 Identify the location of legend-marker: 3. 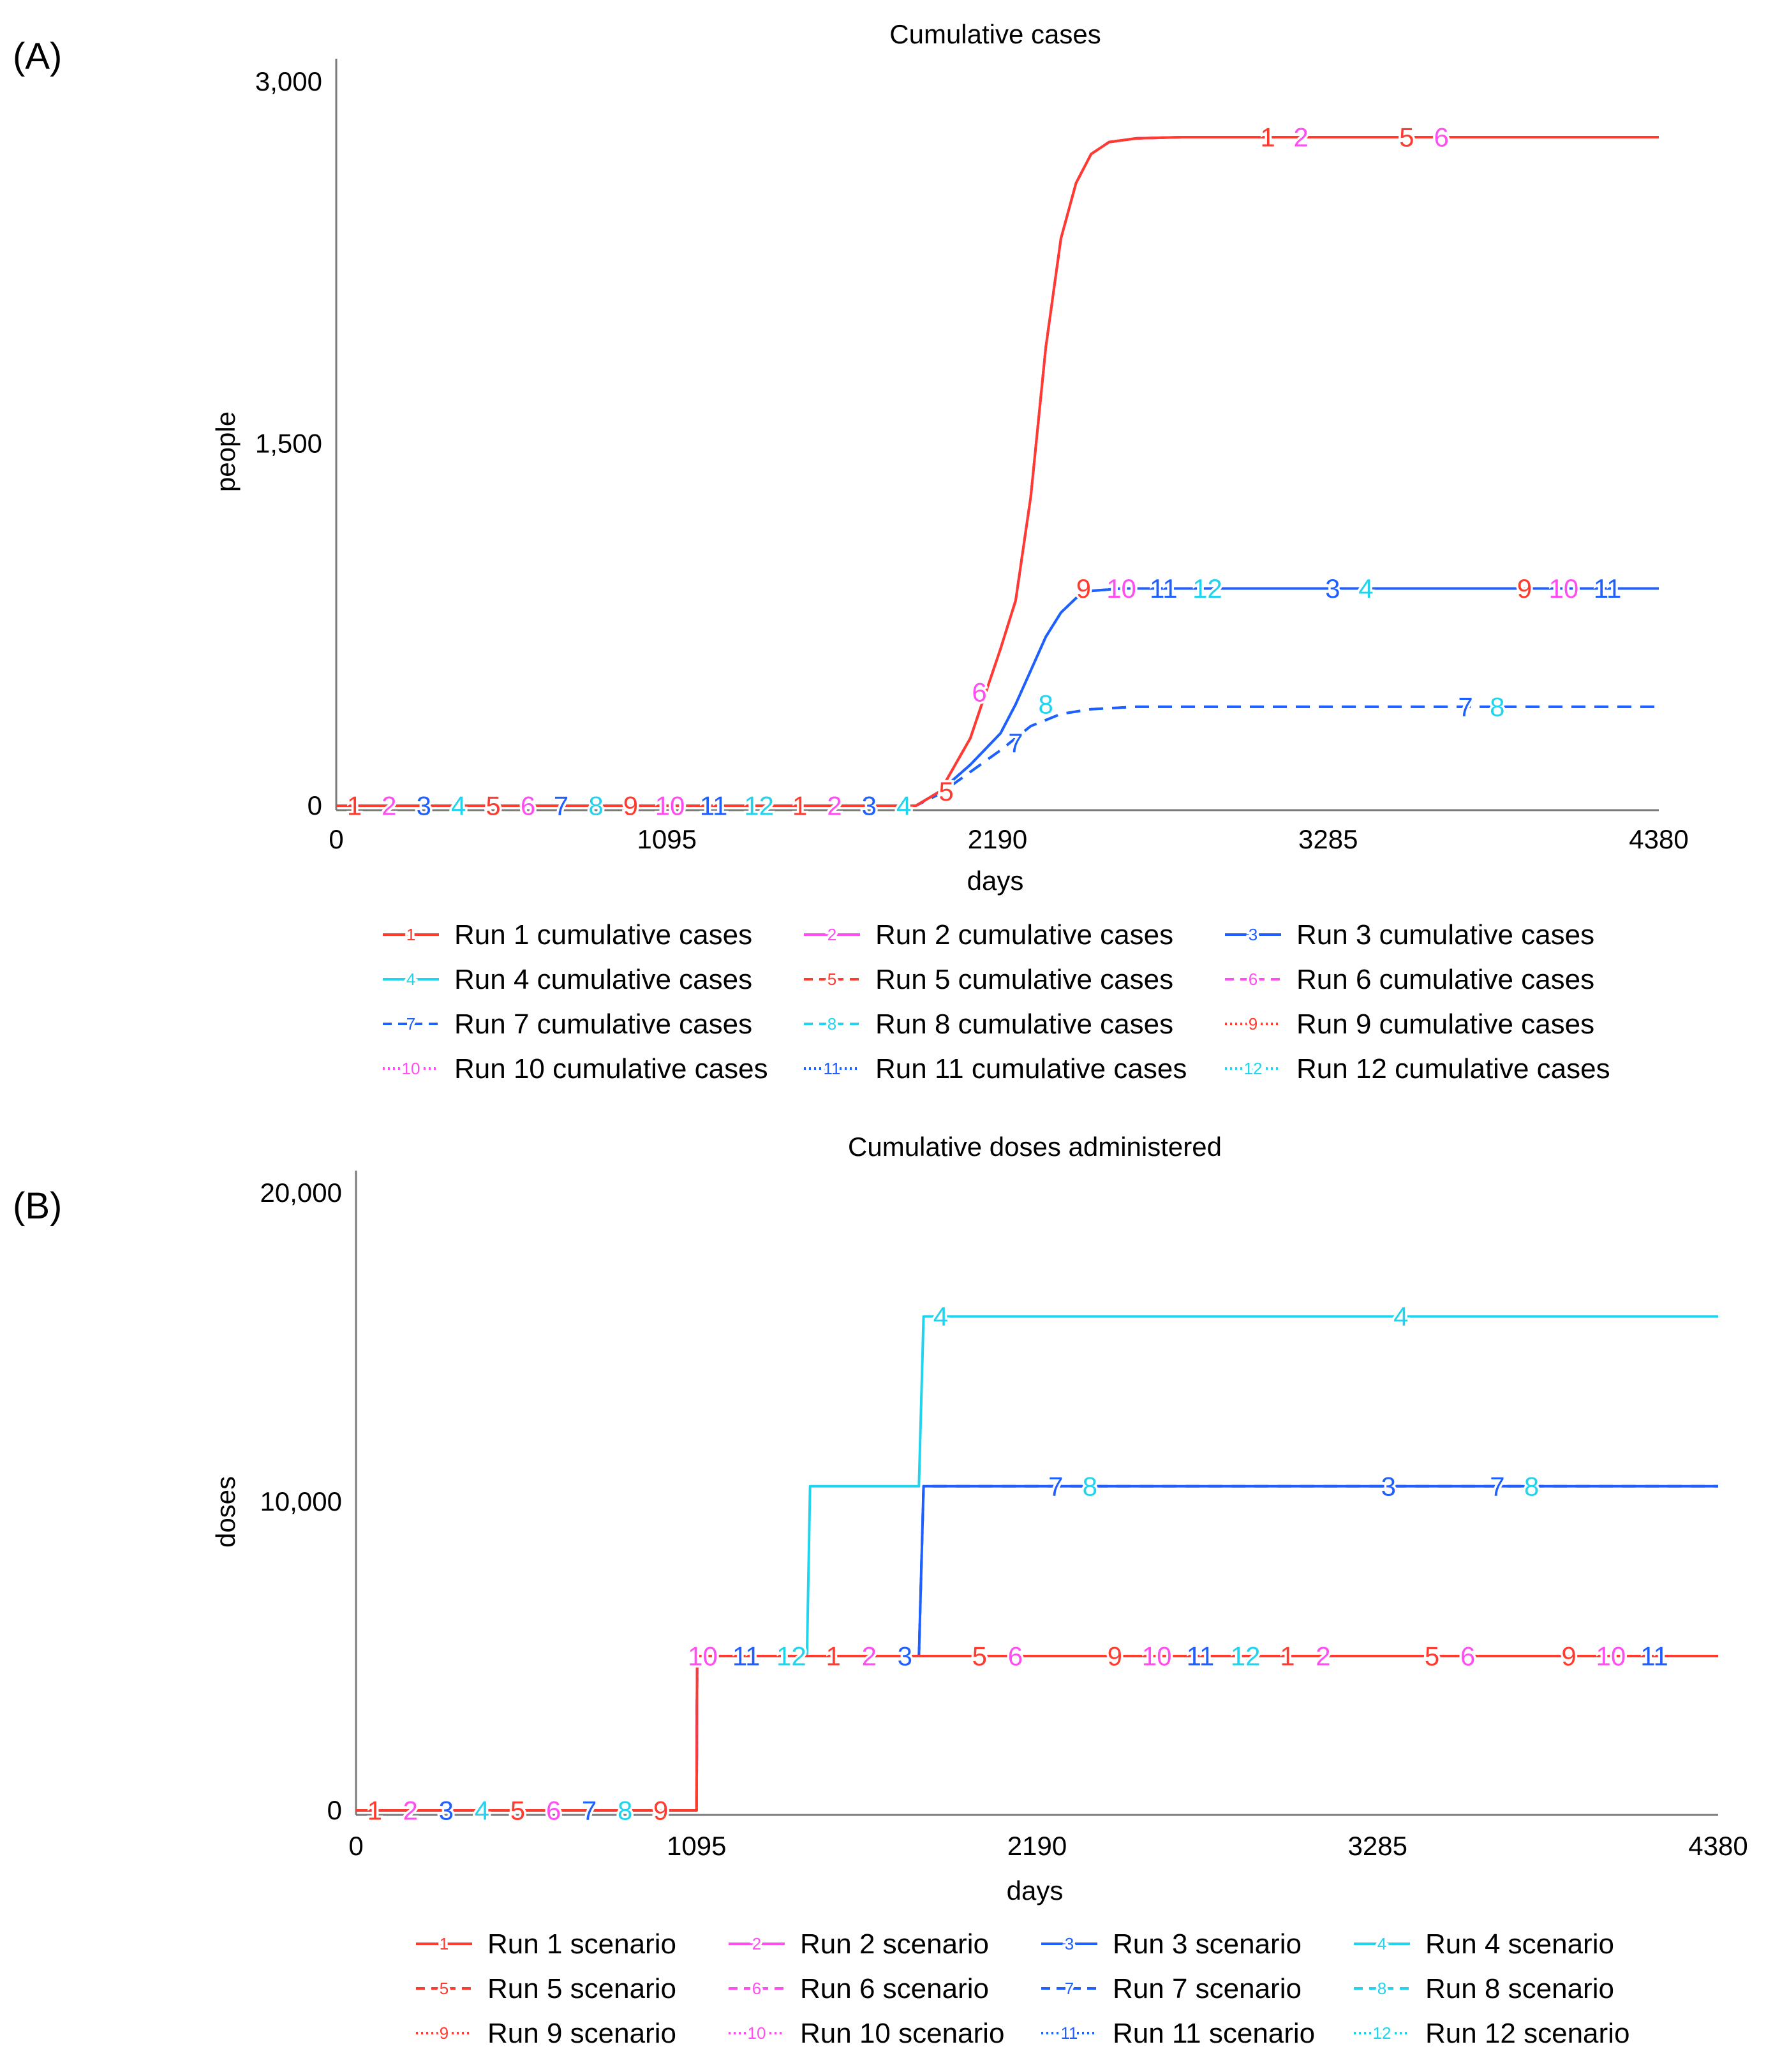
(1253, 935).